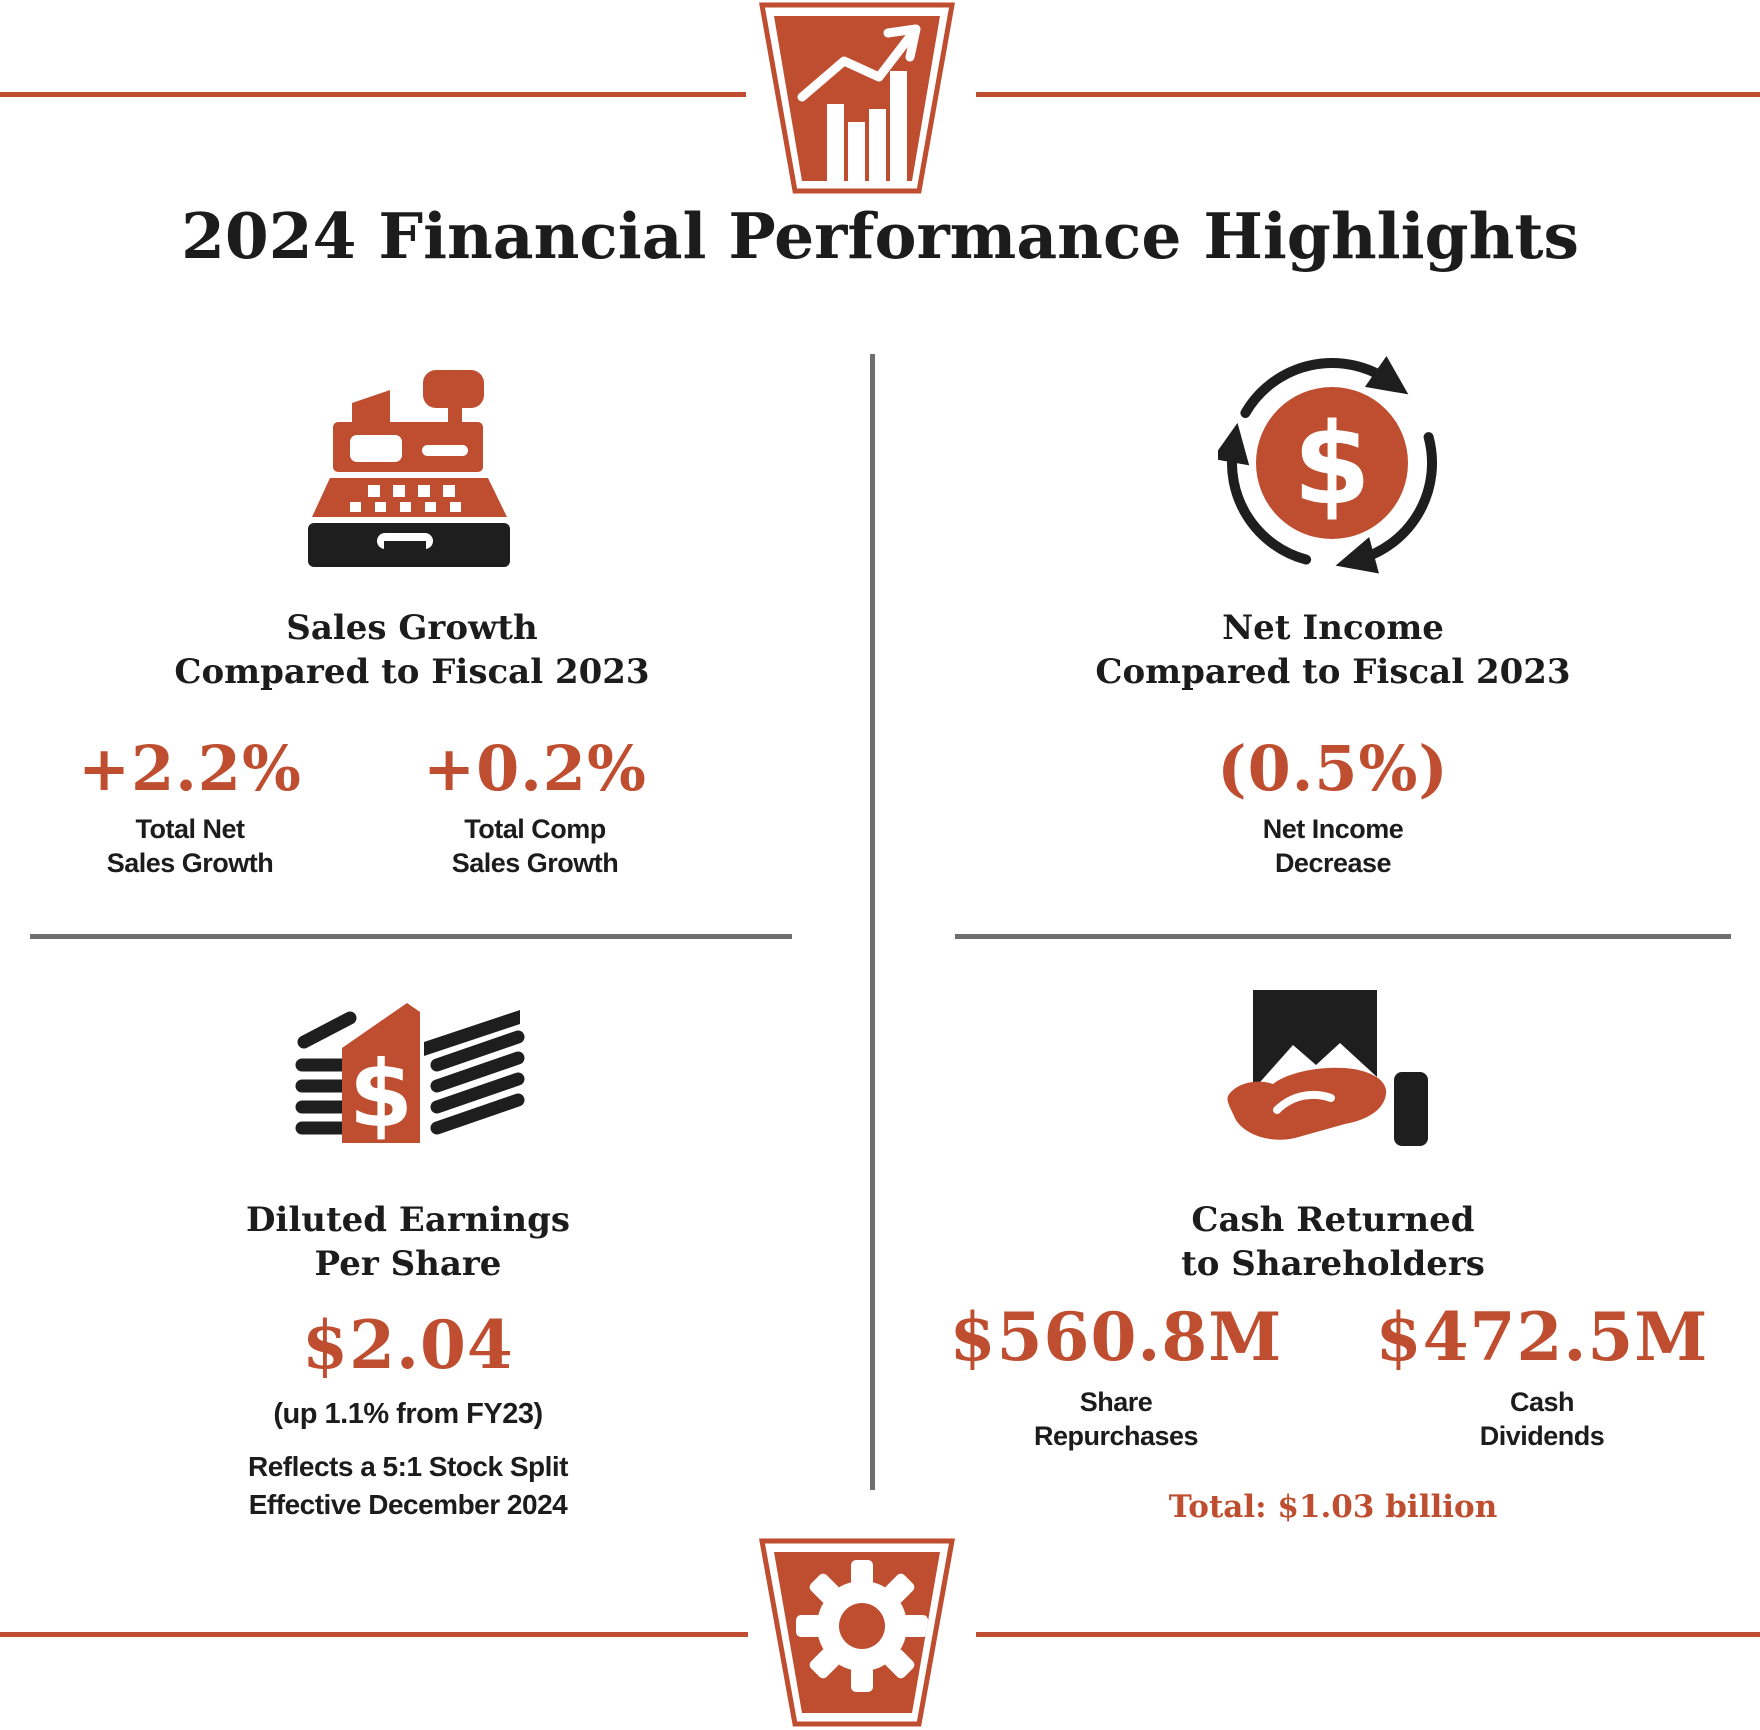 The height and width of the screenshot is (1730, 1760). What do you see at coordinates (408, 1466) in the screenshot?
I see `note-line: Reflects a 5:1 Stock Split` at bounding box center [408, 1466].